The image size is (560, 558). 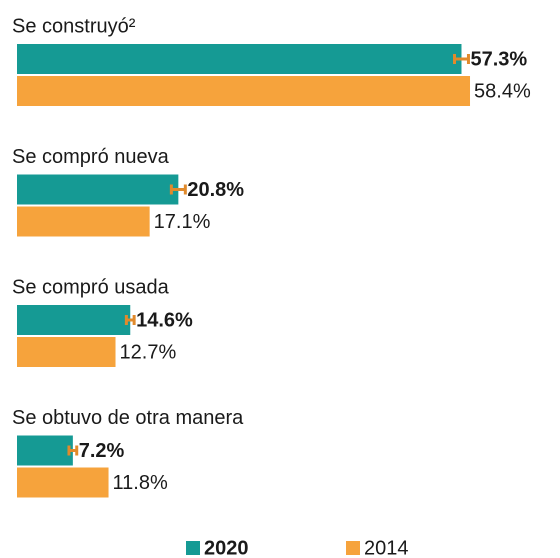 I want to click on category-label: Se obtuvo de otra manera, so click(x=128, y=418).